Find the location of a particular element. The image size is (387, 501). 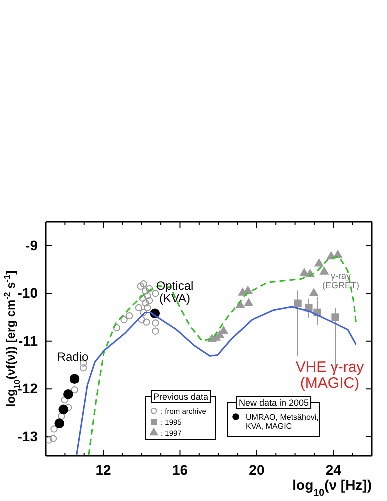

annotation: Radio is located at coordinates (73, 357).